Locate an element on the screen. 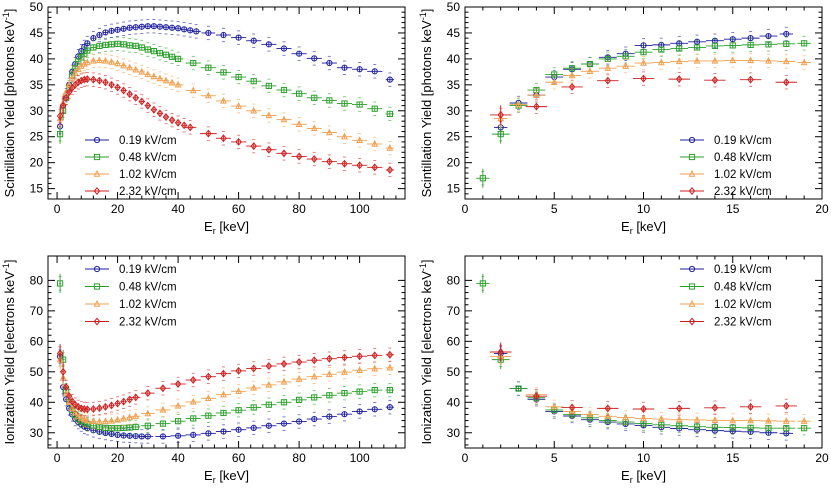 This screenshot has height=495, width=831. x-tick-label: 20 is located at coordinates (822, 209).